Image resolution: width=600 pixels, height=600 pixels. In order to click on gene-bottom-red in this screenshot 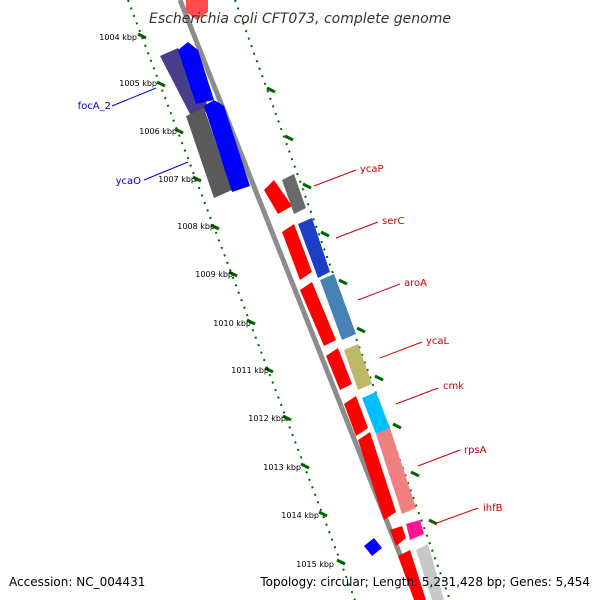, I will do `click(412, 575)`.